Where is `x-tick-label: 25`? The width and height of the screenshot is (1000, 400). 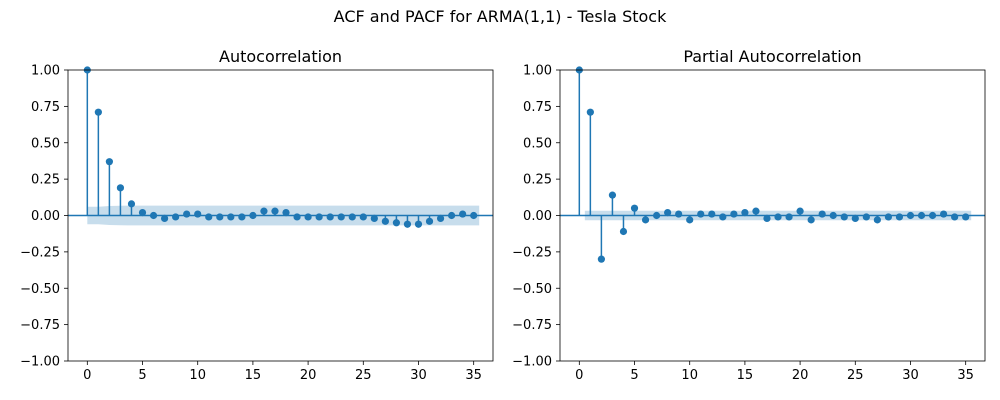 x-tick-label: 25 is located at coordinates (363, 375).